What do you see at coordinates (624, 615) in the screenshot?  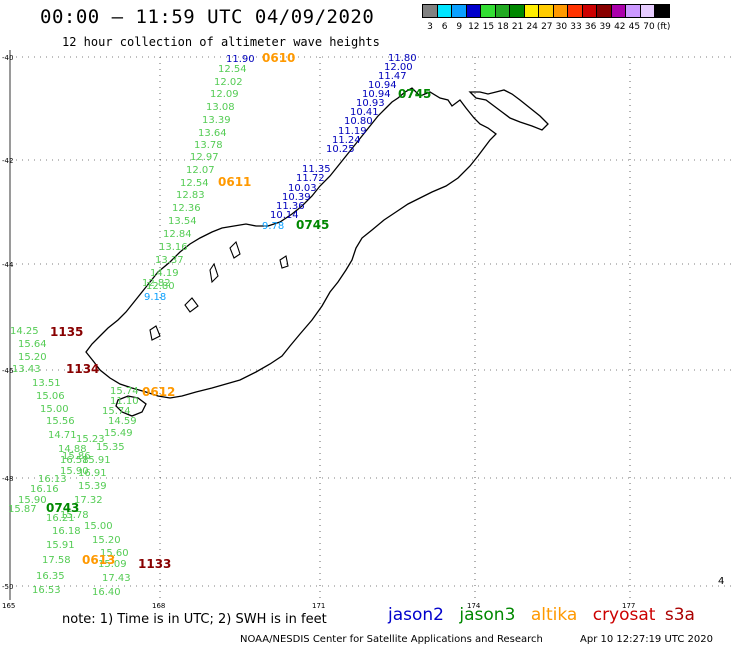 I see `sat-cryosat: cryosat` at bounding box center [624, 615].